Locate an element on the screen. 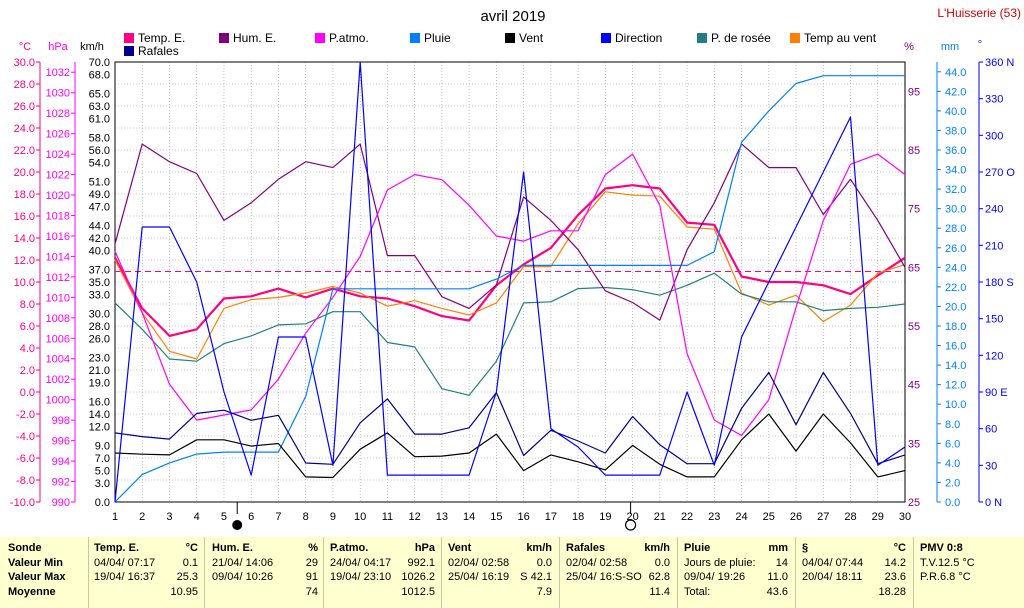 The width and height of the screenshot is (1024, 608). x-tick-label: 3 is located at coordinates (169, 517).